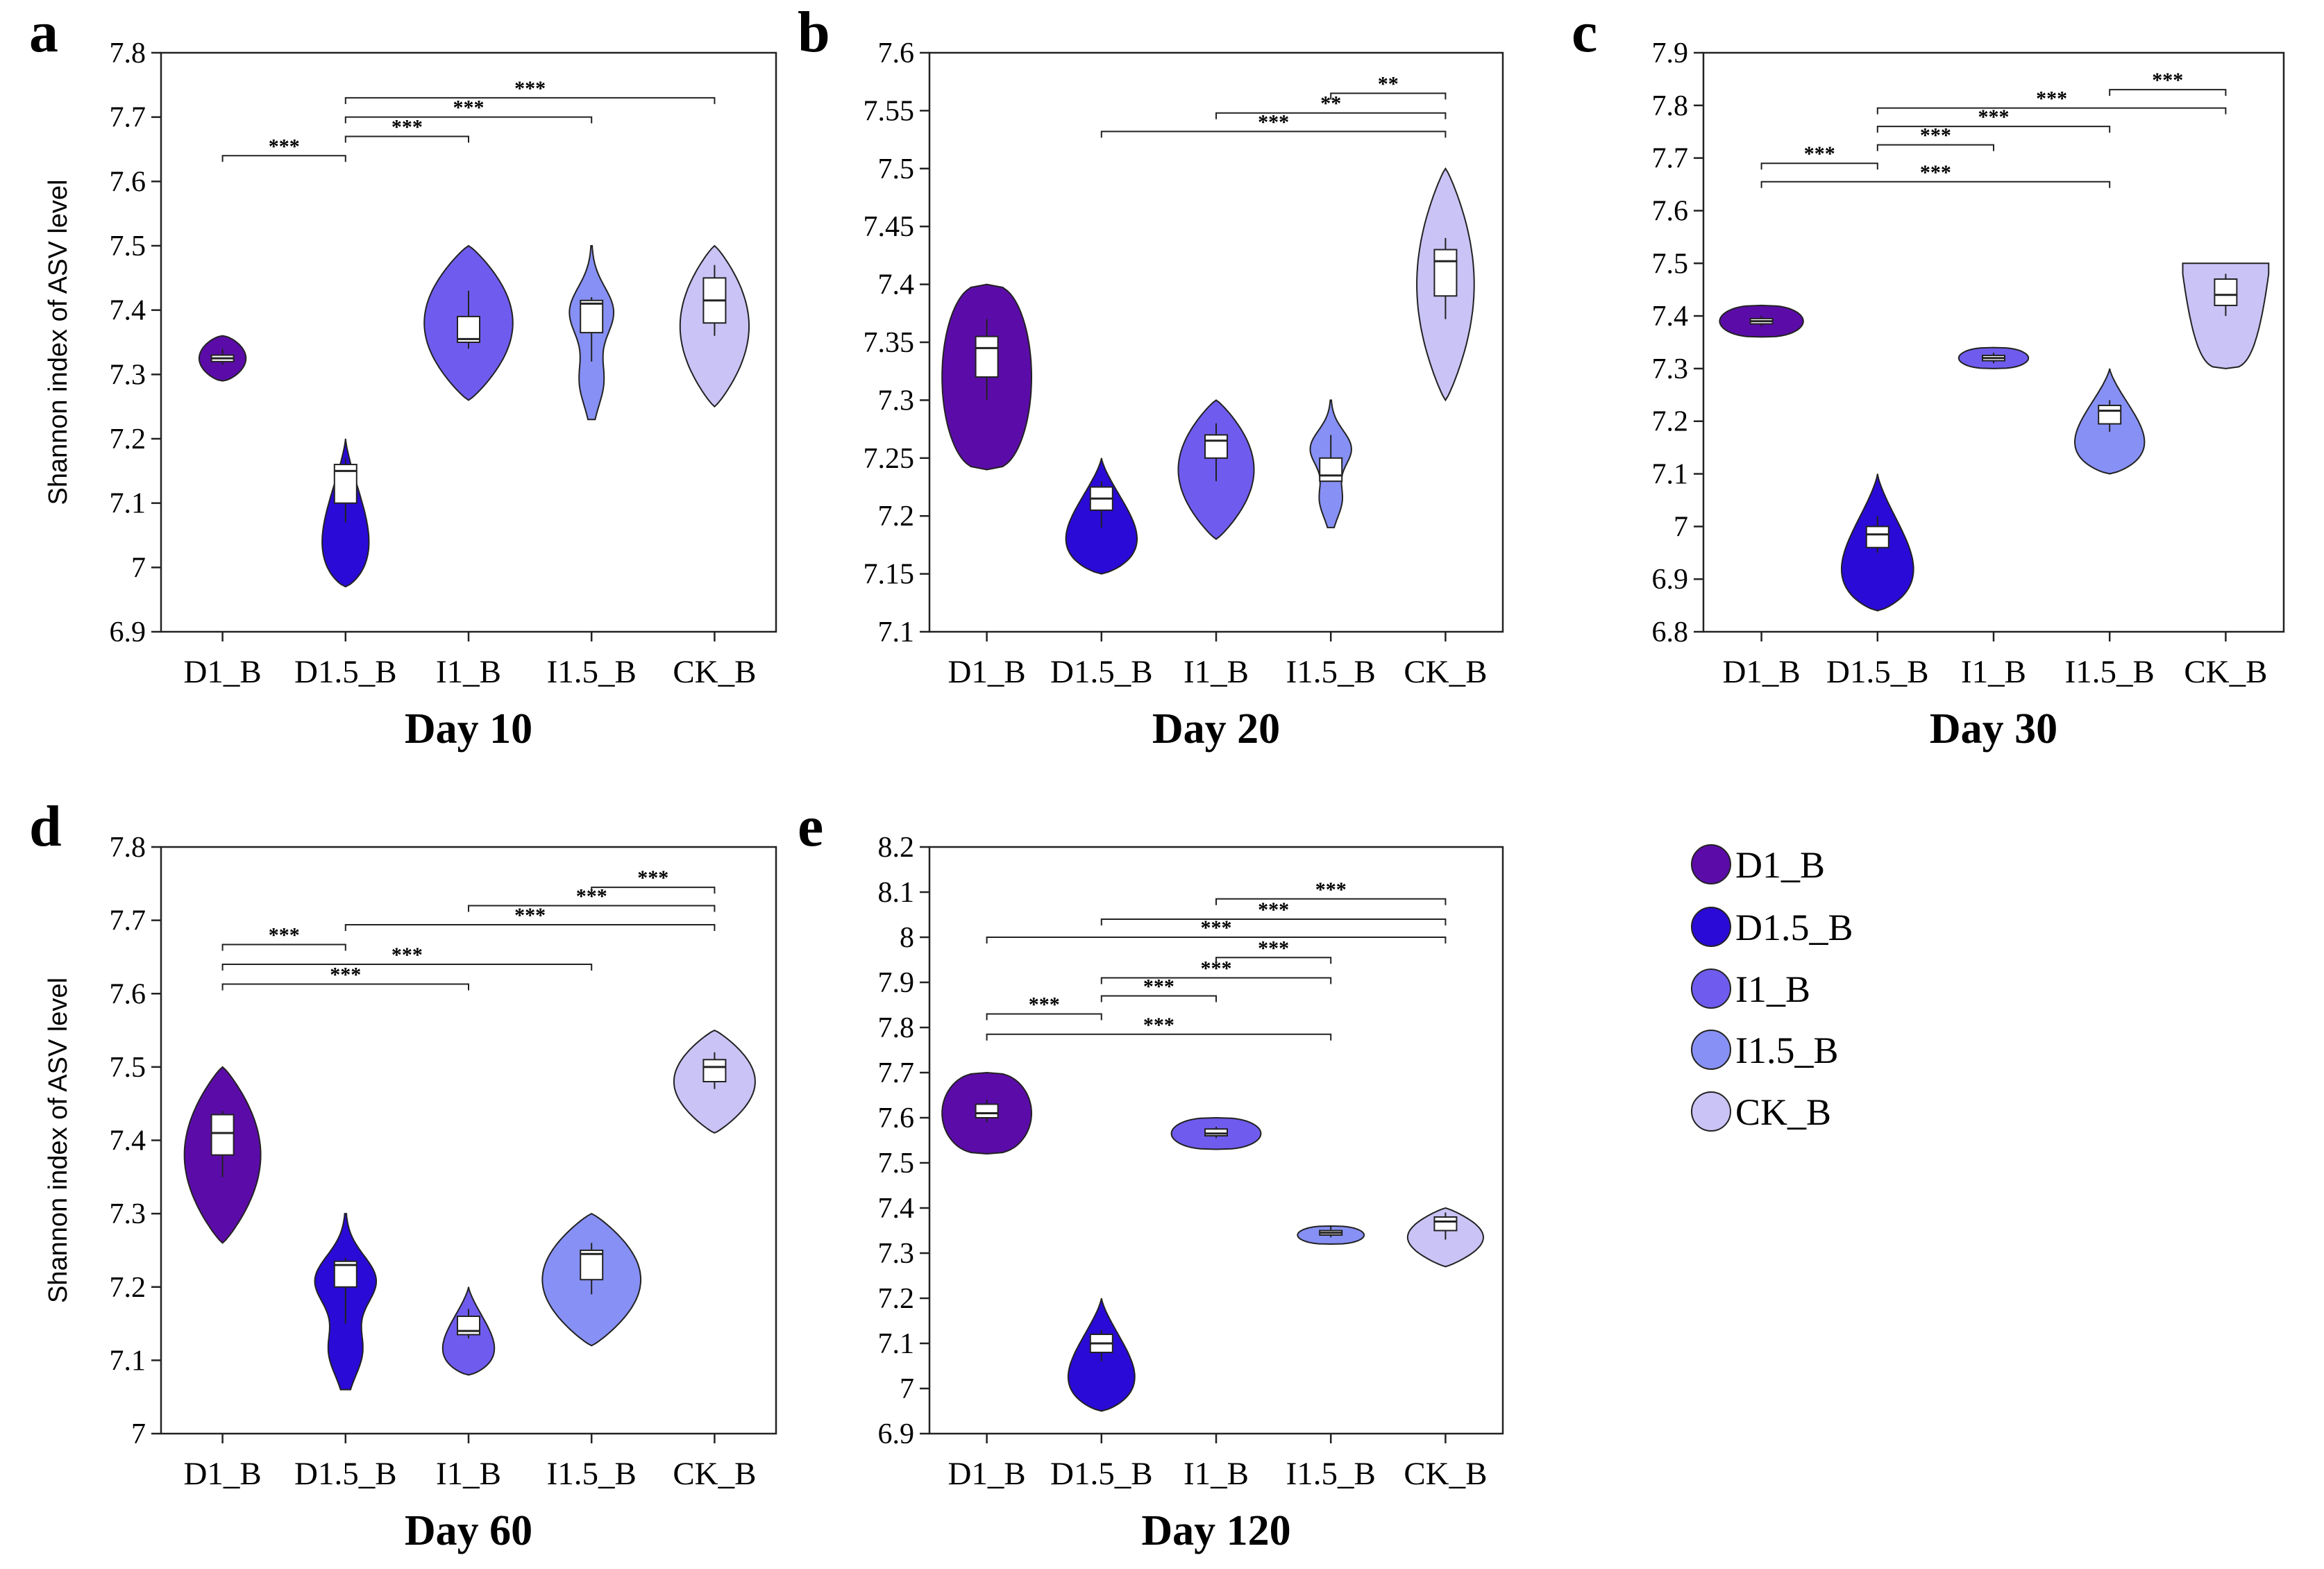 The height and width of the screenshot is (1569, 2324). What do you see at coordinates (1877, 672) in the screenshot?
I see `x-tick-label: D1.5_B` at bounding box center [1877, 672].